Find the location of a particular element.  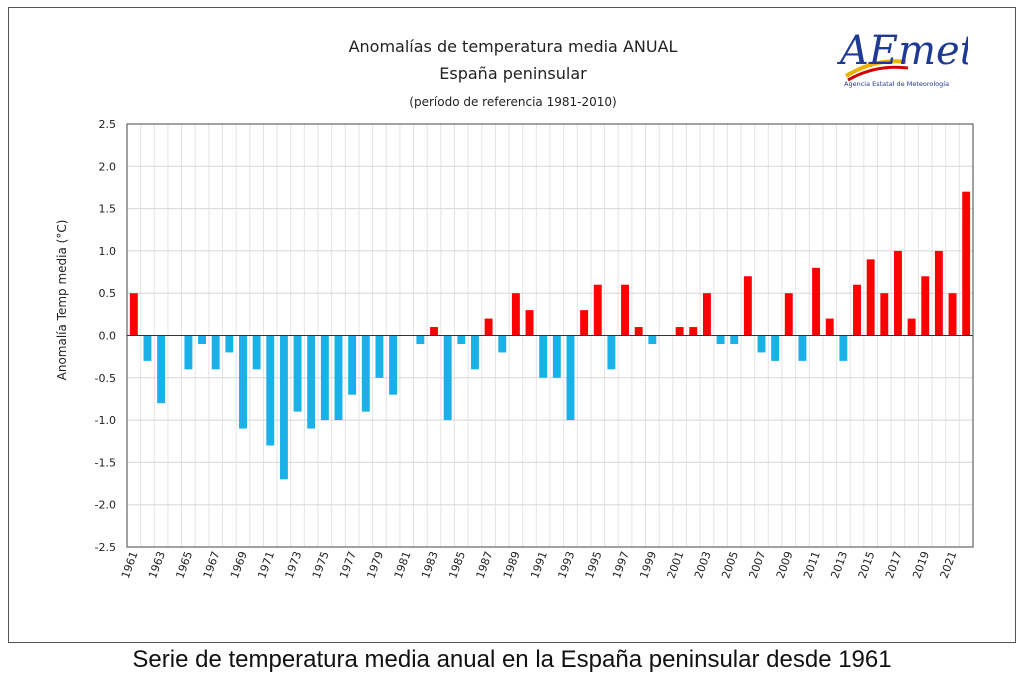

bar-2019 is located at coordinates (925, 306).